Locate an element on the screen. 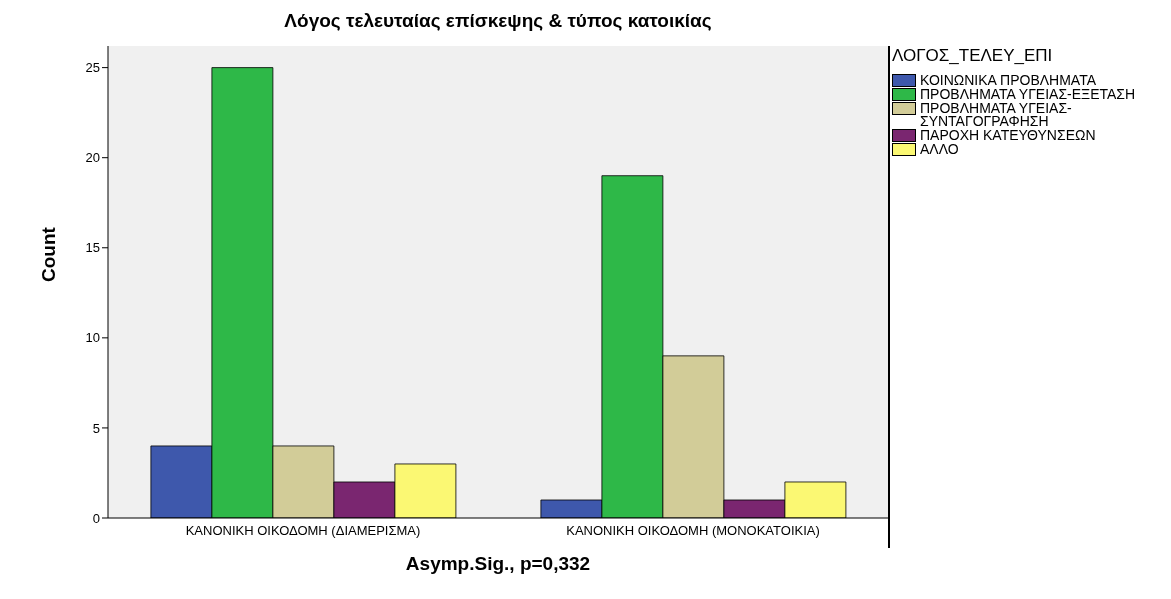 The height and width of the screenshot is (599, 1171). legend-label: ΑΛΛΟ is located at coordinates (940, 149).